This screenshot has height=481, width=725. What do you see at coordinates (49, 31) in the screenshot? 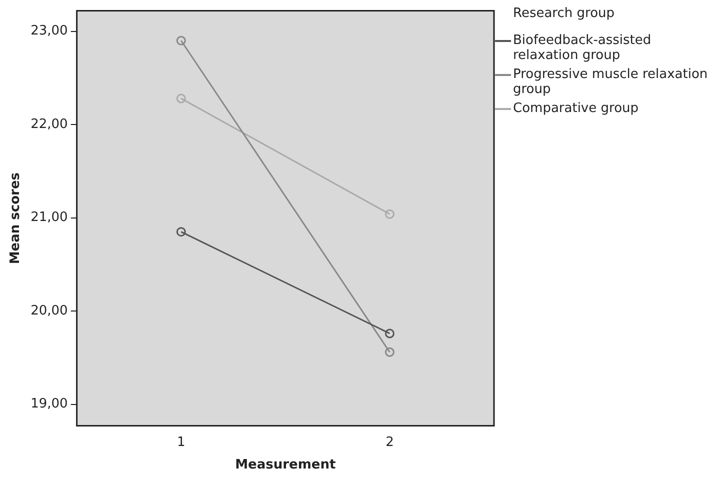
I see `y-tick-label: 23,00` at bounding box center [49, 31].